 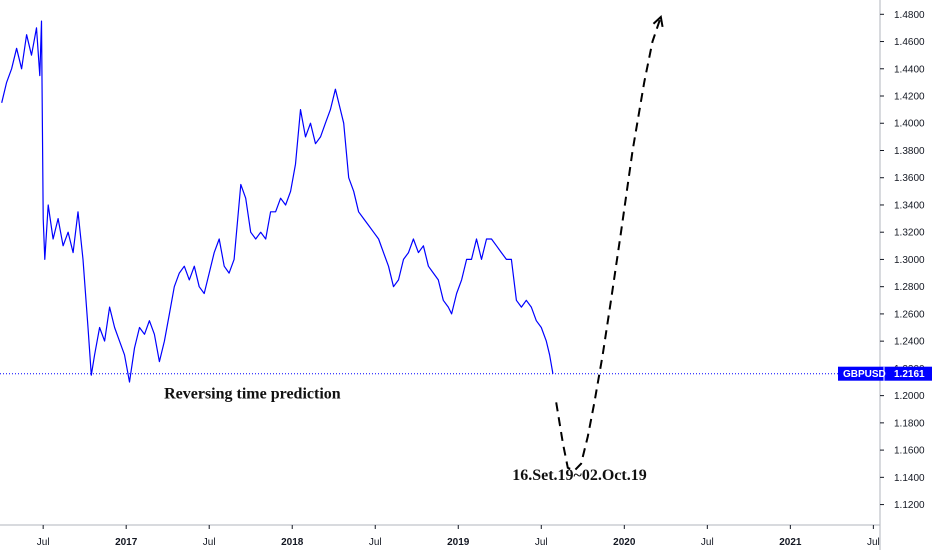 What do you see at coordinates (909, 97) in the screenshot?
I see `y-tick-label: 1.4200` at bounding box center [909, 97].